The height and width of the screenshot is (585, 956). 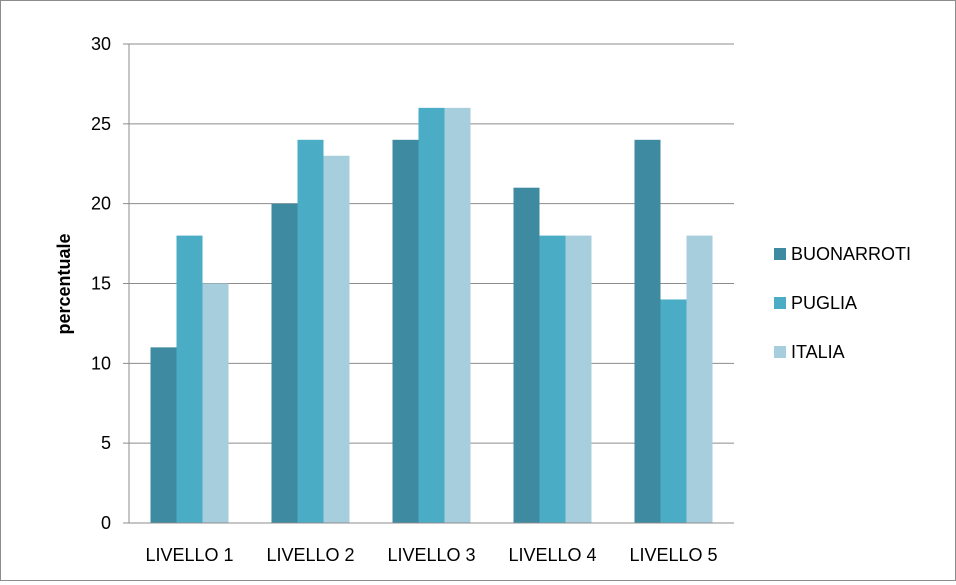 What do you see at coordinates (552, 555) in the screenshot?
I see `x-tick-label: LIVELLO 4` at bounding box center [552, 555].